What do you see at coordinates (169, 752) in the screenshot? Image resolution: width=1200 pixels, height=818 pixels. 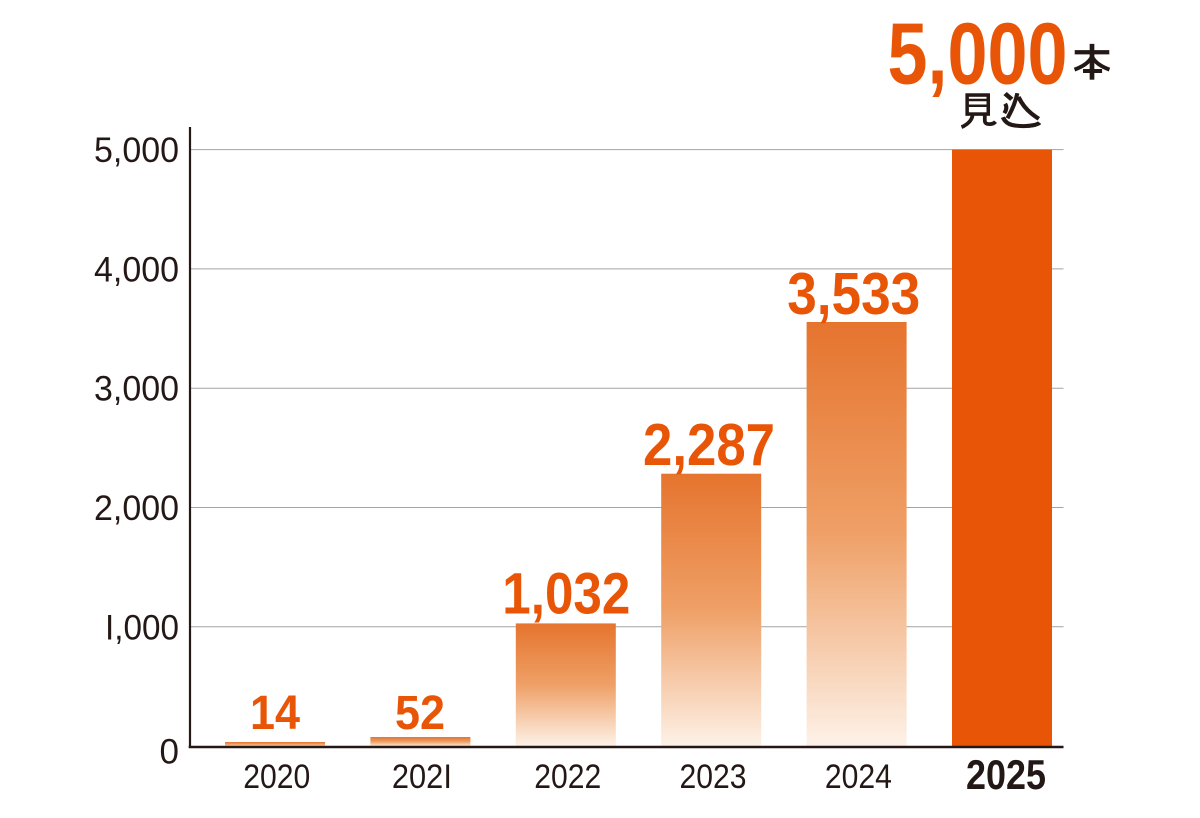 I see `svg-text: 0` at bounding box center [169, 752].